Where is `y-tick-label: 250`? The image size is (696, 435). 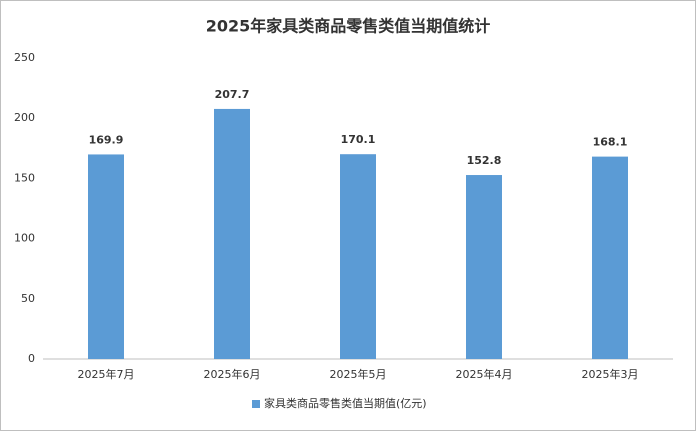
y-tick-label: 250 is located at coordinates (24, 57).